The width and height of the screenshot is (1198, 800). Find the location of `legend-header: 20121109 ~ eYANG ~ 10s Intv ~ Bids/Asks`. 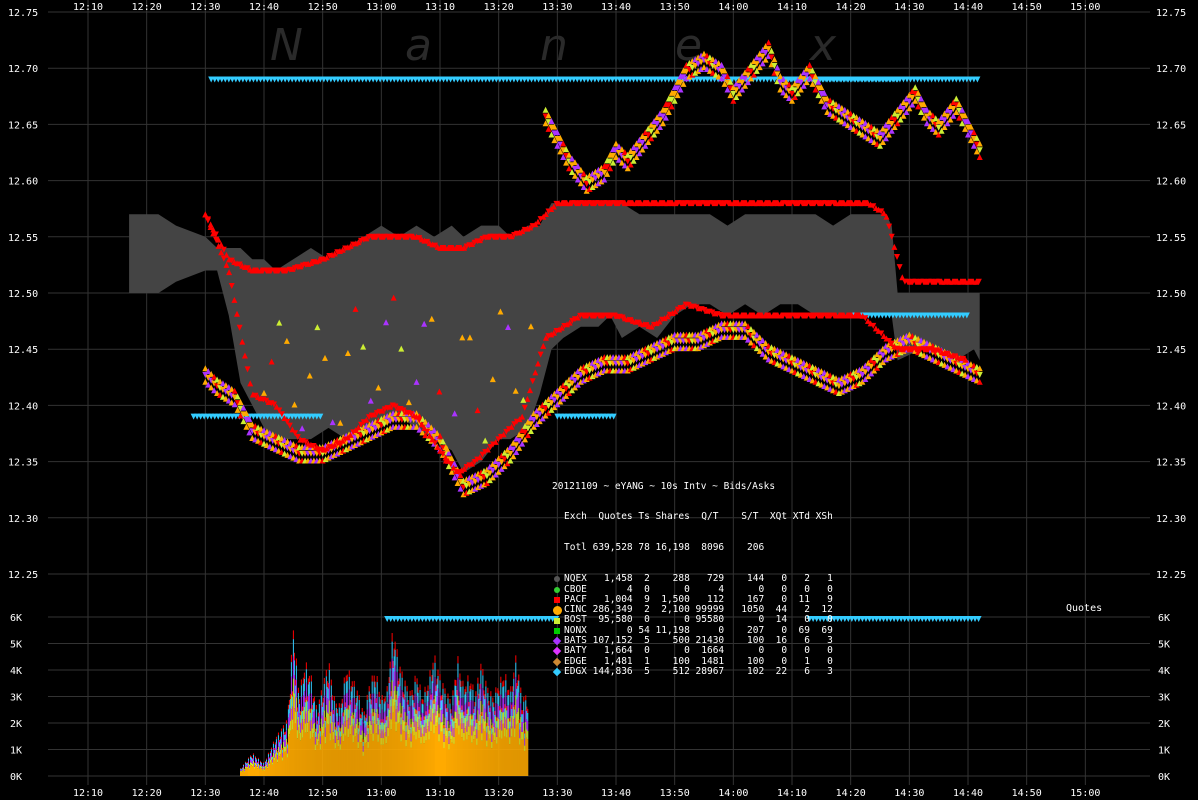

legend-header: 20121109 ~ eYANG ~ 10s Intv ~ Bids/Asks is located at coordinates (692, 486).